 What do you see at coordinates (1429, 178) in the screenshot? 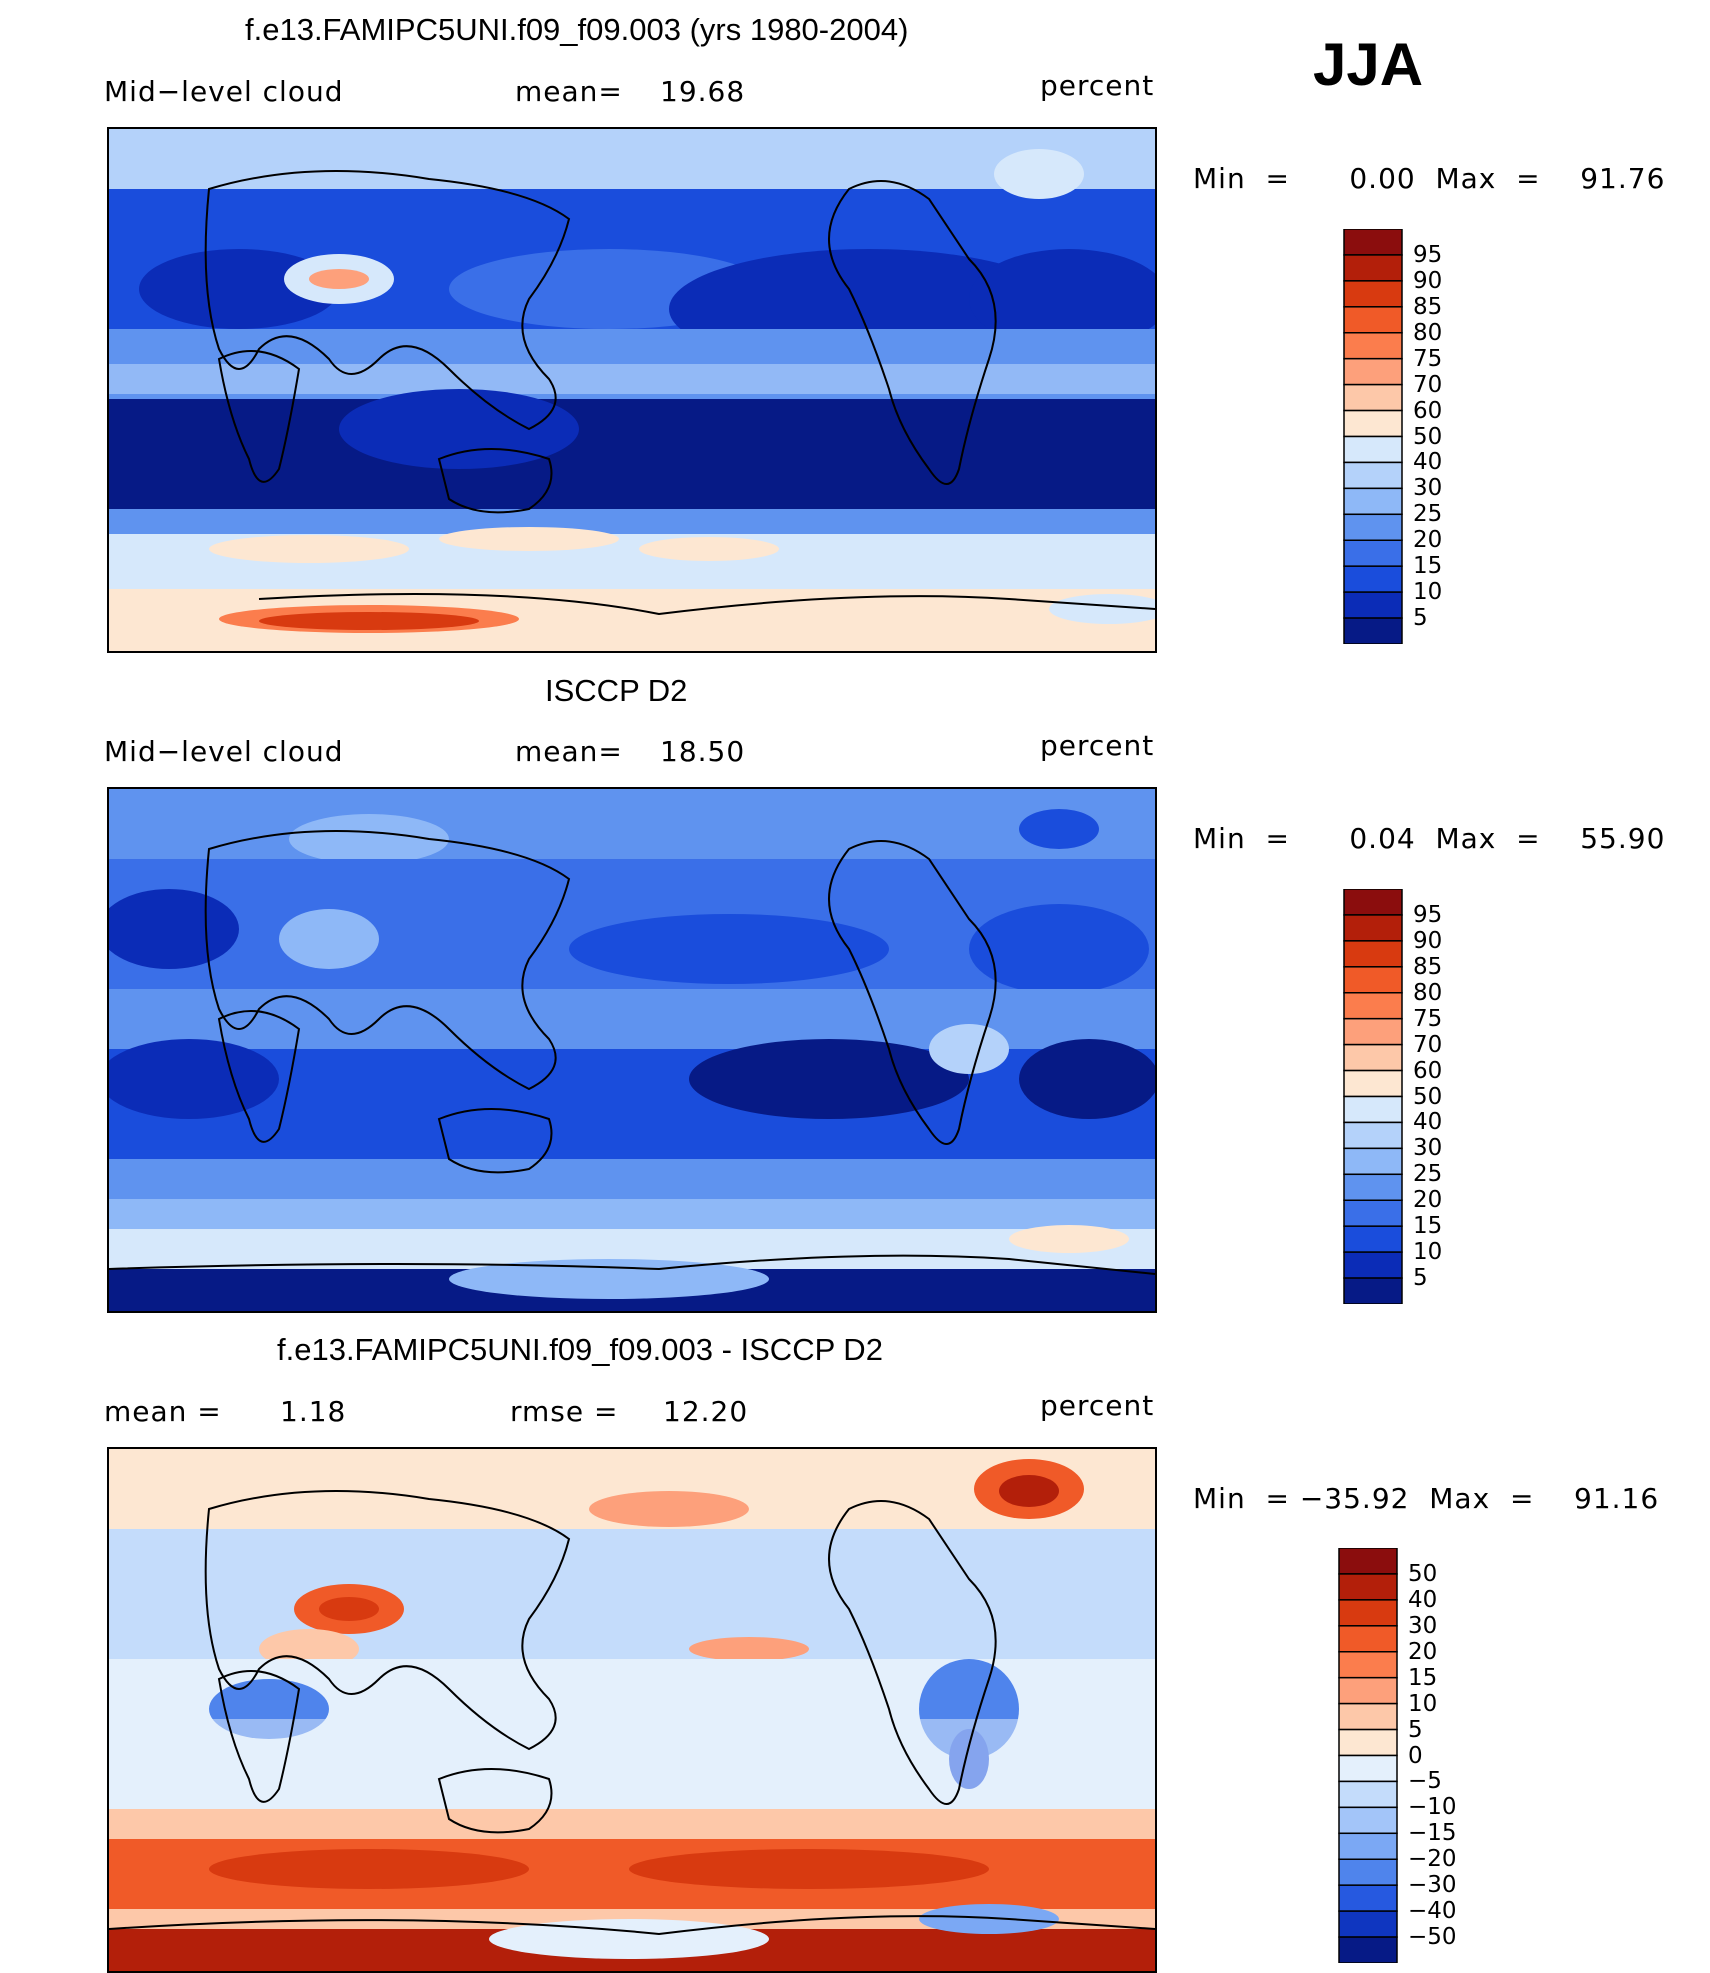
I see `panel1-minmax: Min = 0.00 Max = 91.76` at bounding box center [1429, 178].